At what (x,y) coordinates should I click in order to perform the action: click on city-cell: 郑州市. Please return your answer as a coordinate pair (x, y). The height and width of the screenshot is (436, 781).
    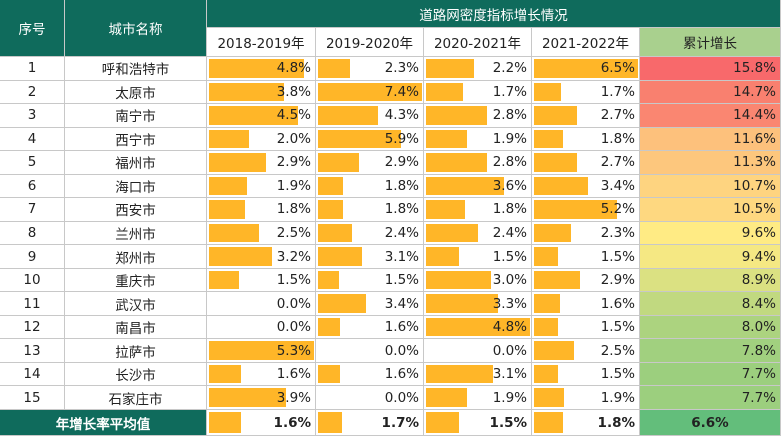
    Looking at the image, I should click on (136, 257).